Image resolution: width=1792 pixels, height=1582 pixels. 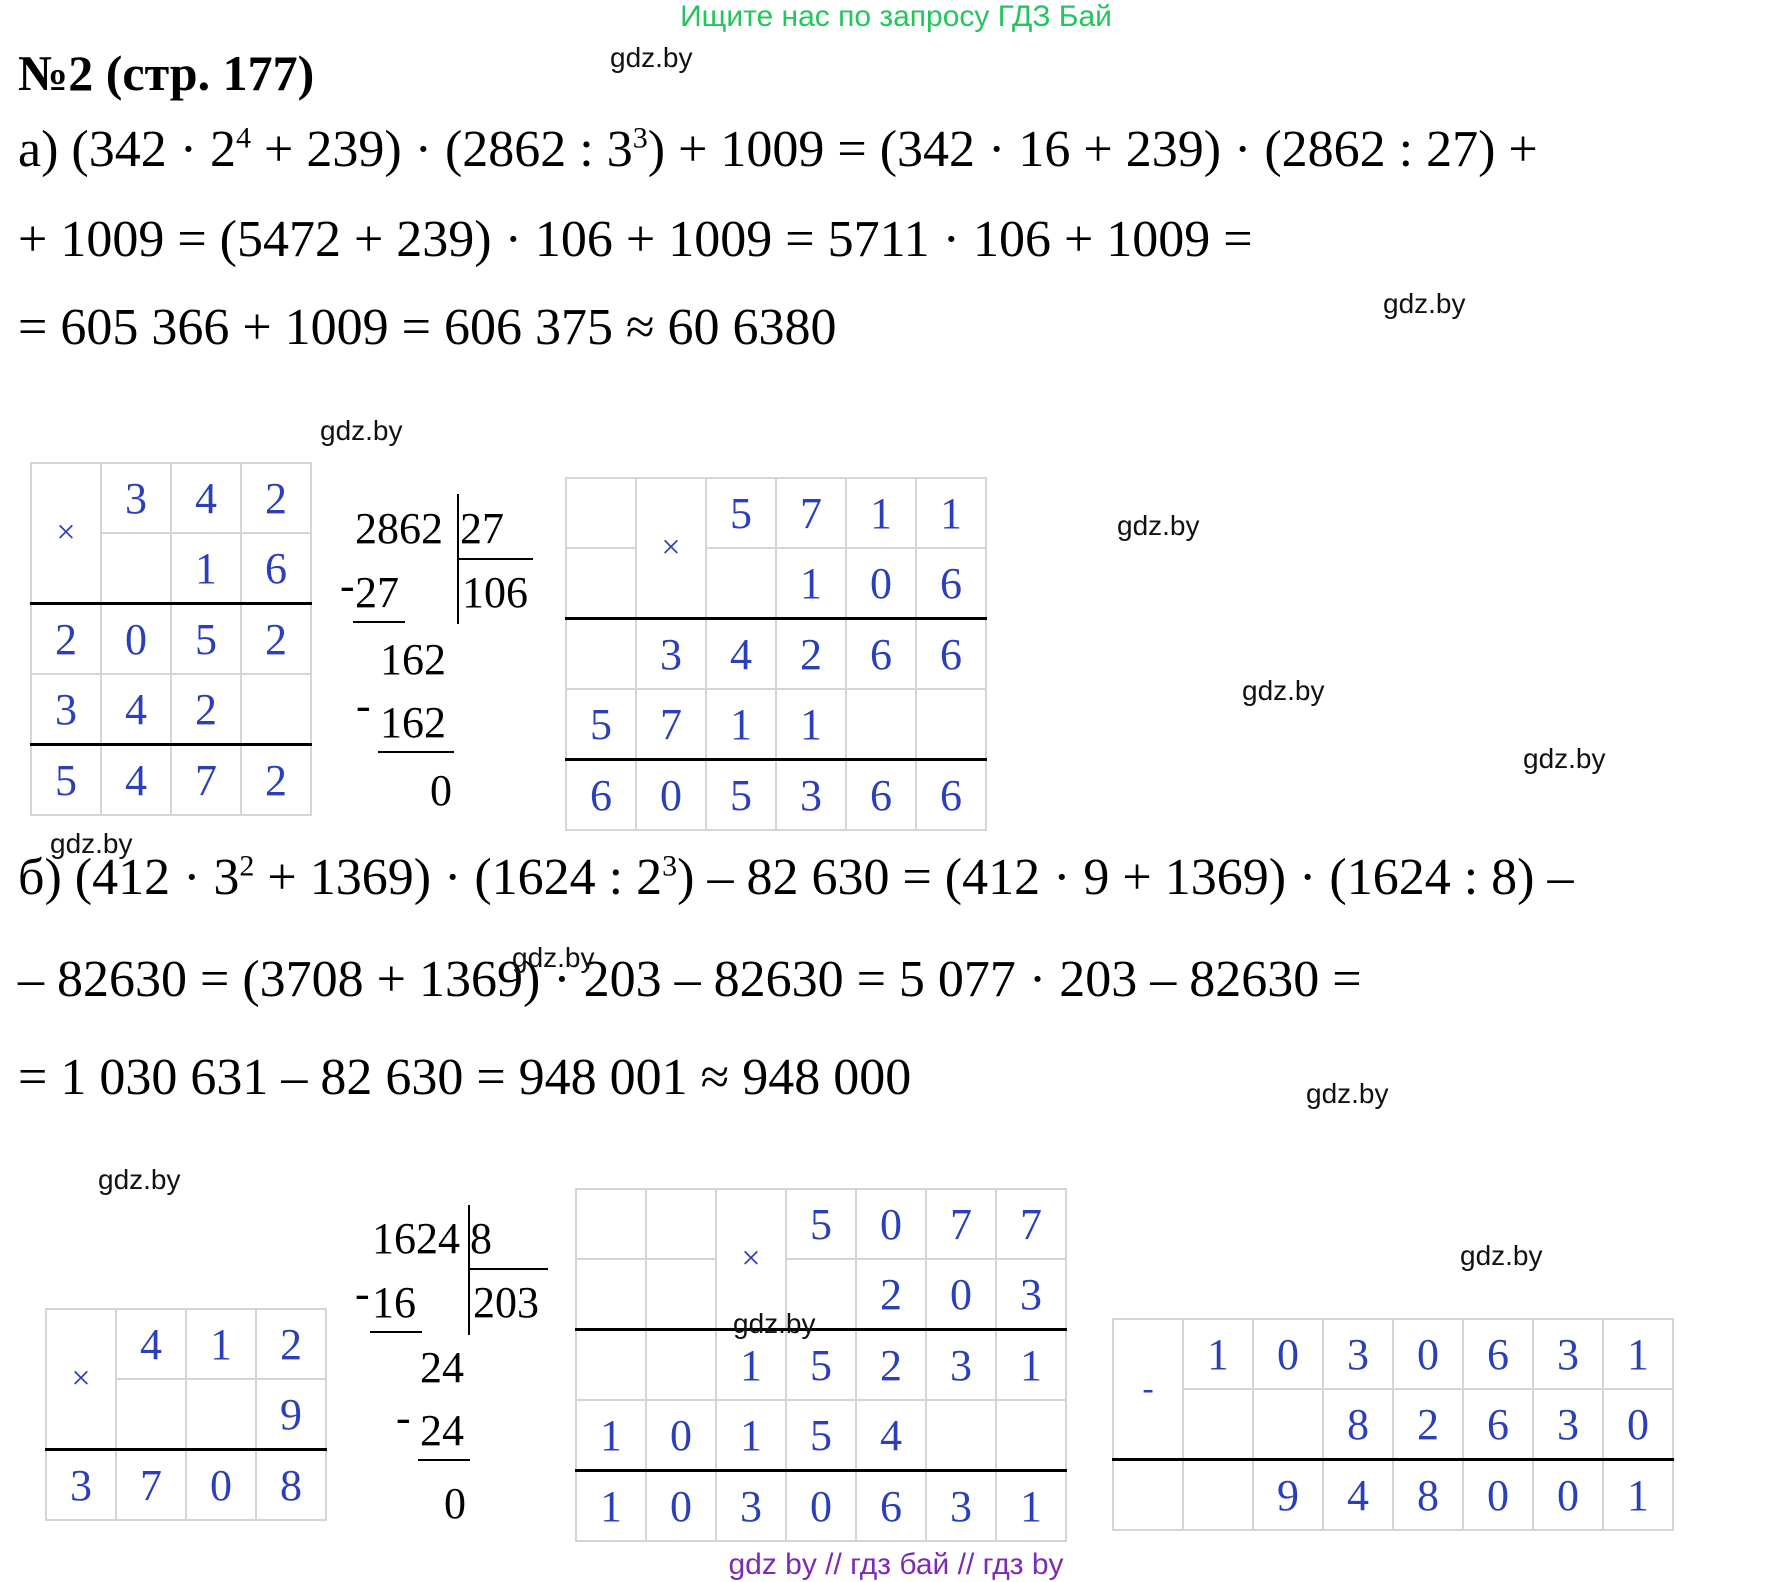 What do you see at coordinates (291, 1414) in the screenshot?
I see `grid-cell: 9` at bounding box center [291, 1414].